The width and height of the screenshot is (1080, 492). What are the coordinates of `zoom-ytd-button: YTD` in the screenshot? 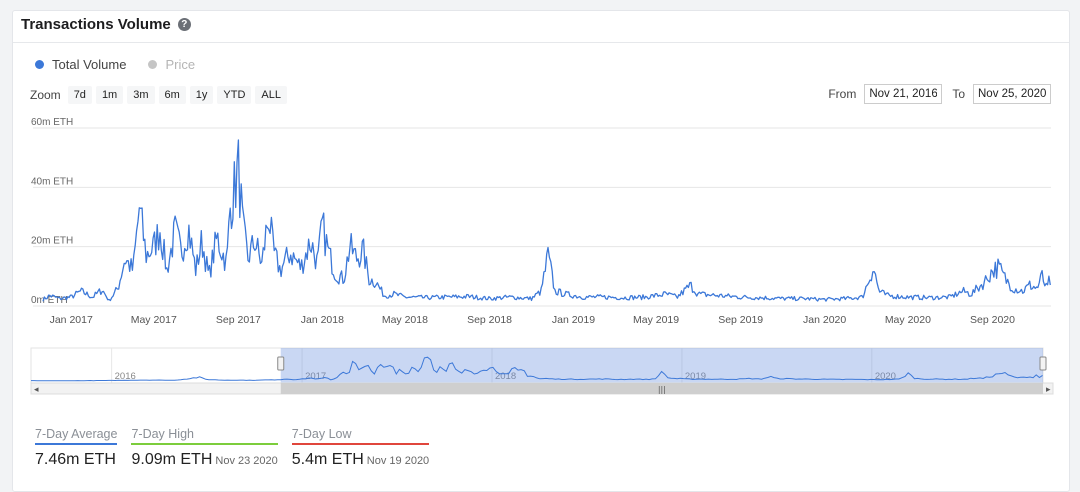 It's located at (234, 95).